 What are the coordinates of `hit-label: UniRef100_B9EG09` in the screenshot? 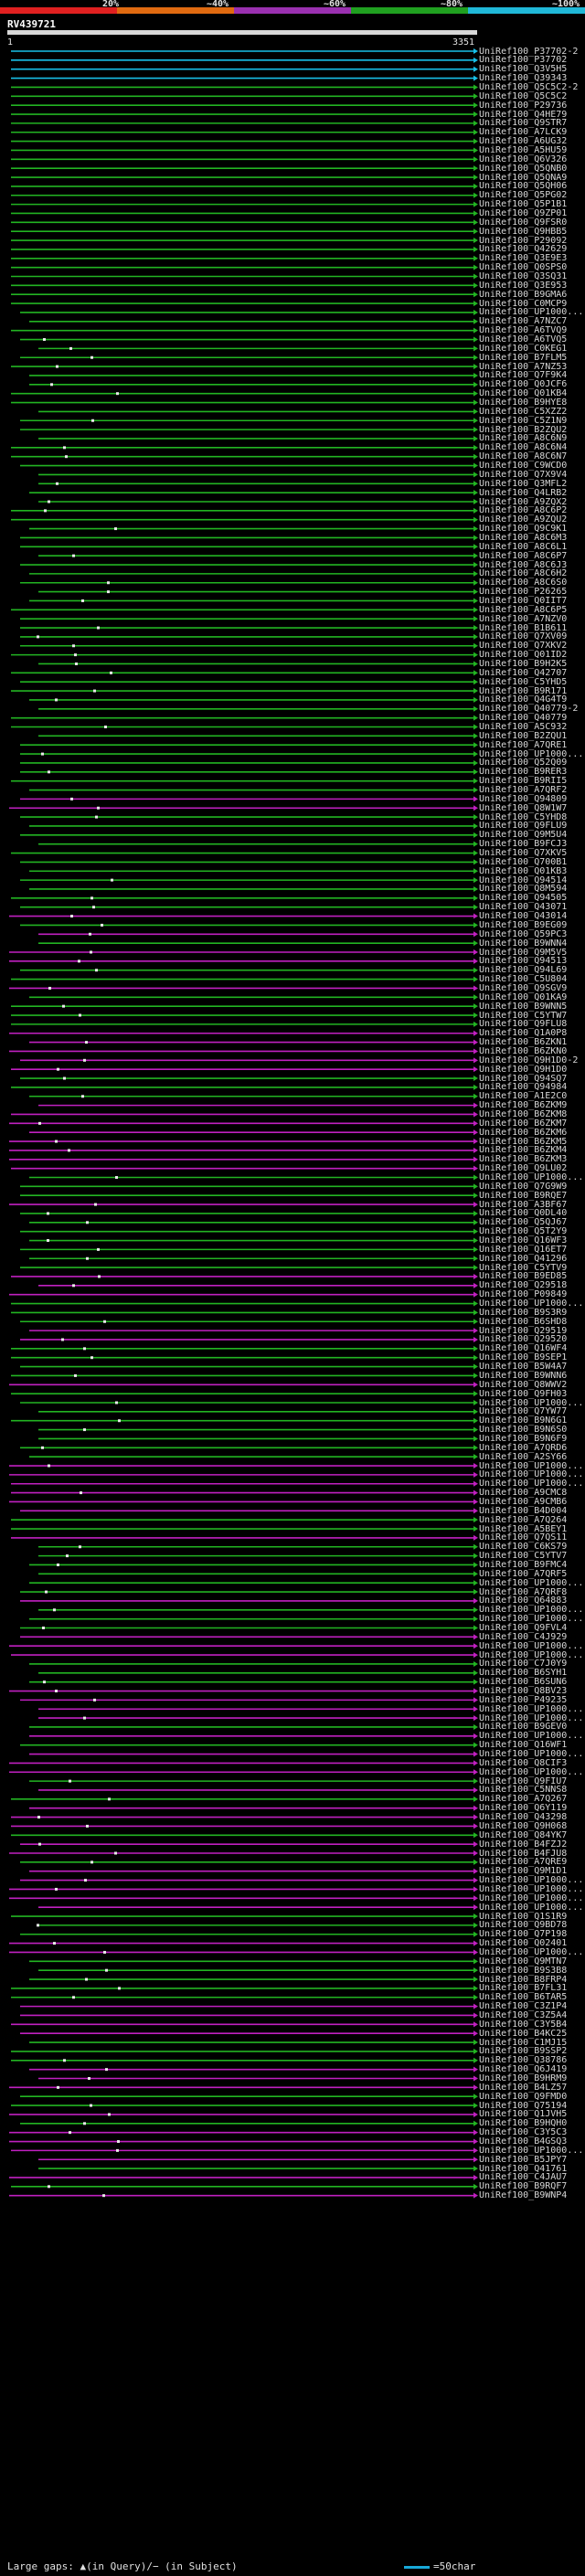 It's located at (523, 924).